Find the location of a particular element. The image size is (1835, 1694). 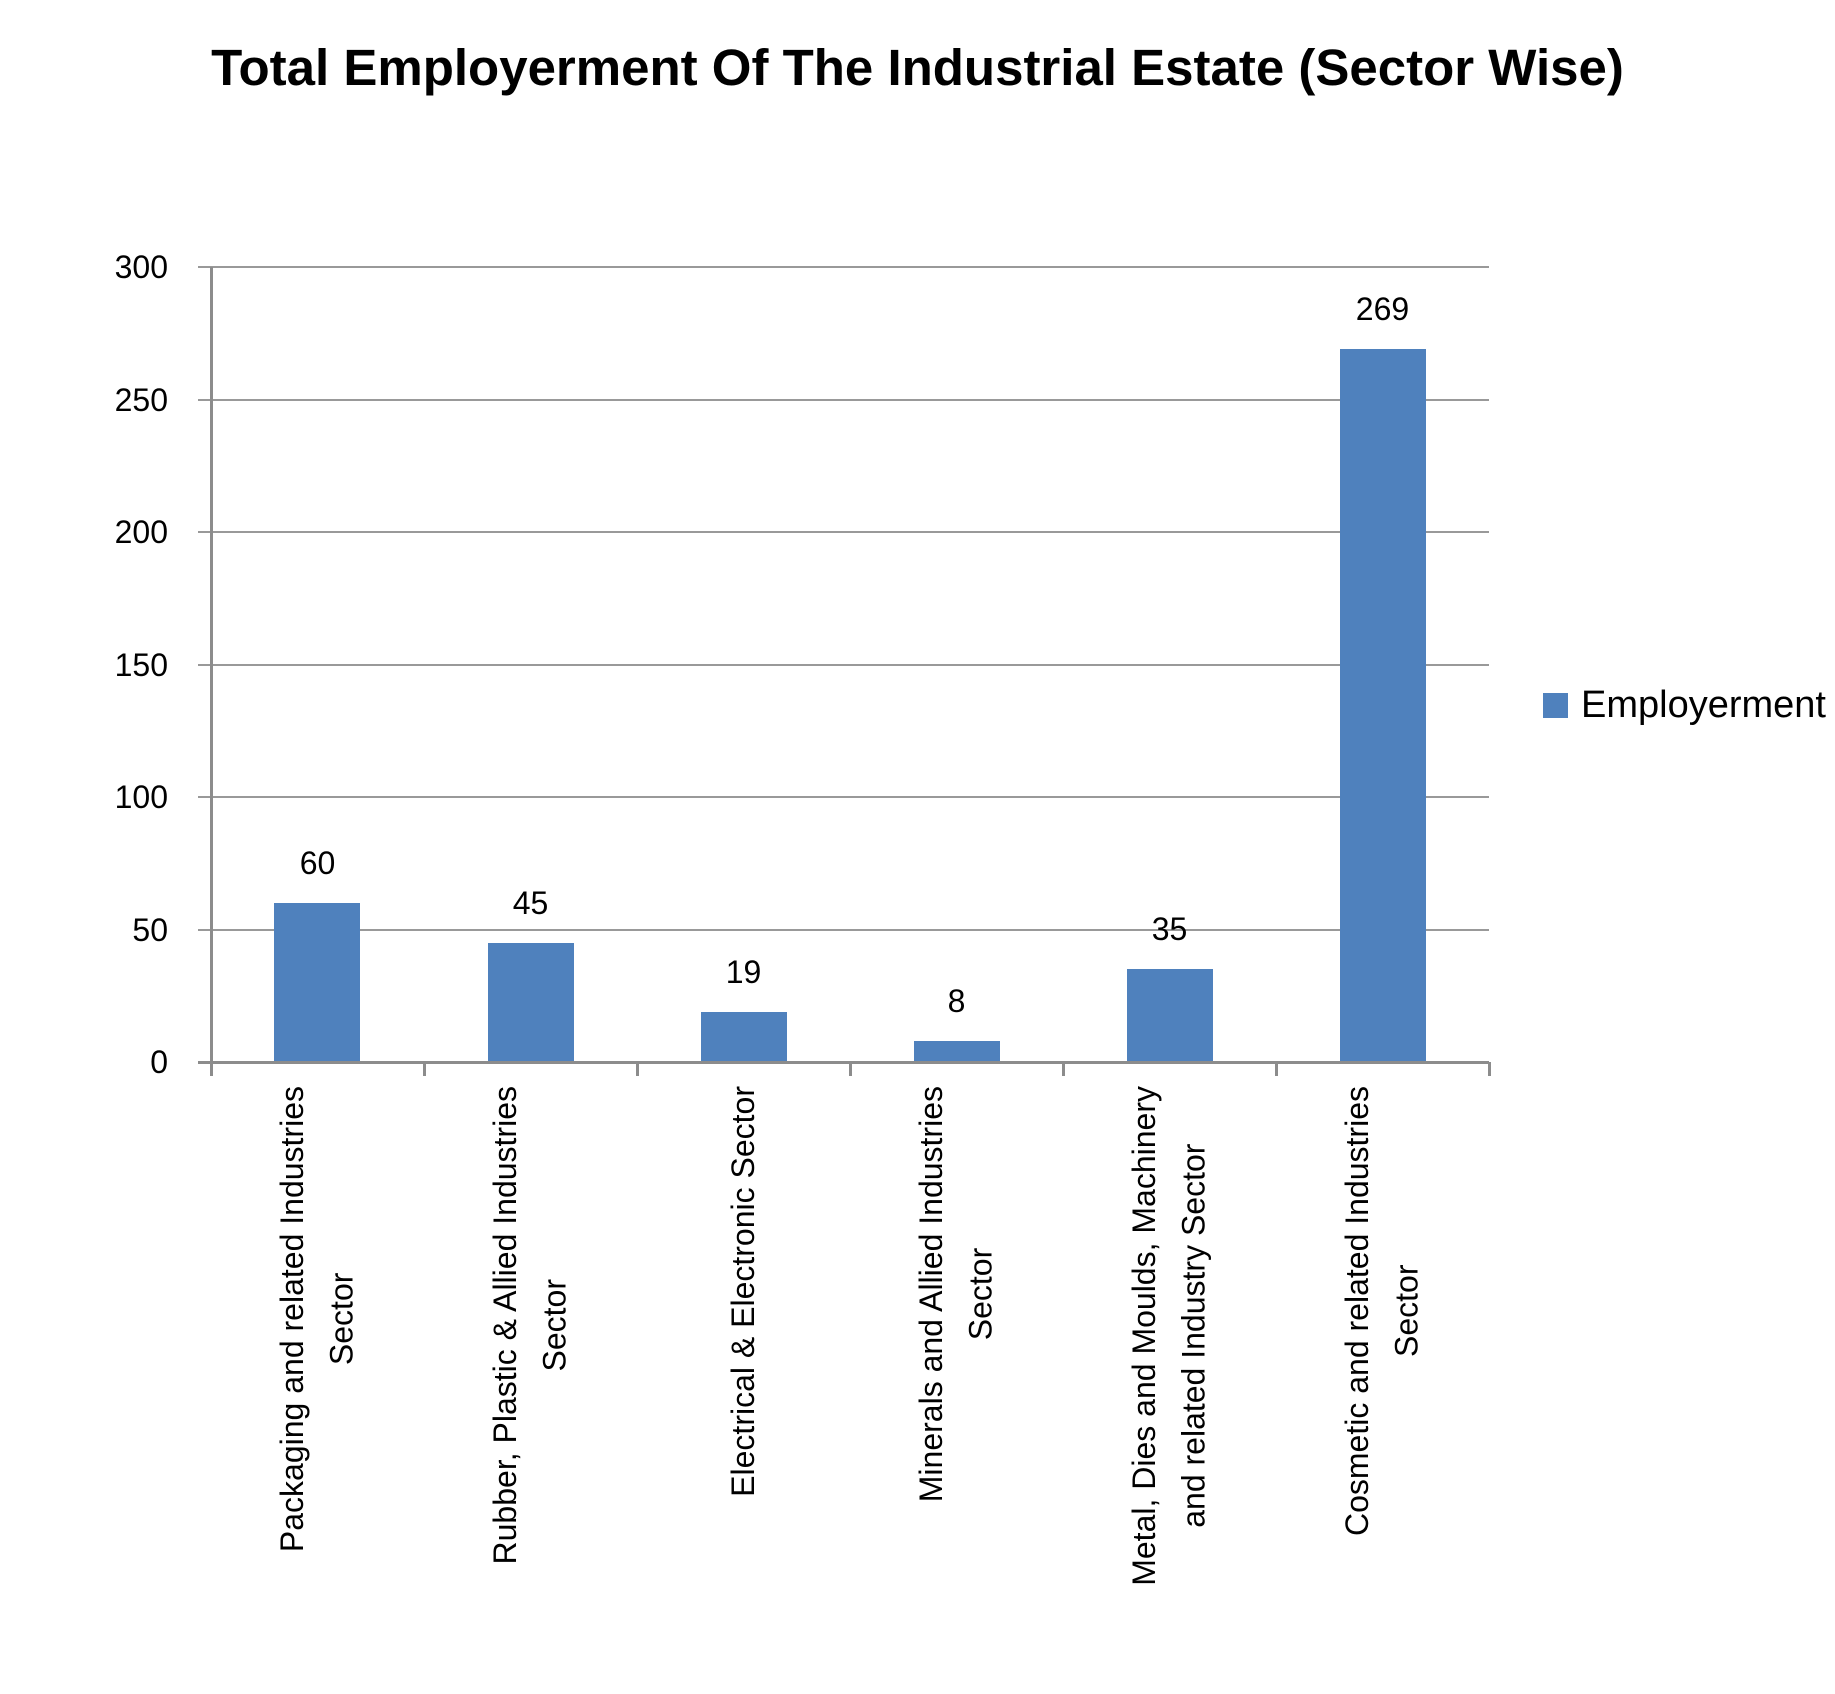

bar-value-label-1: 45 is located at coordinates (530, 902).